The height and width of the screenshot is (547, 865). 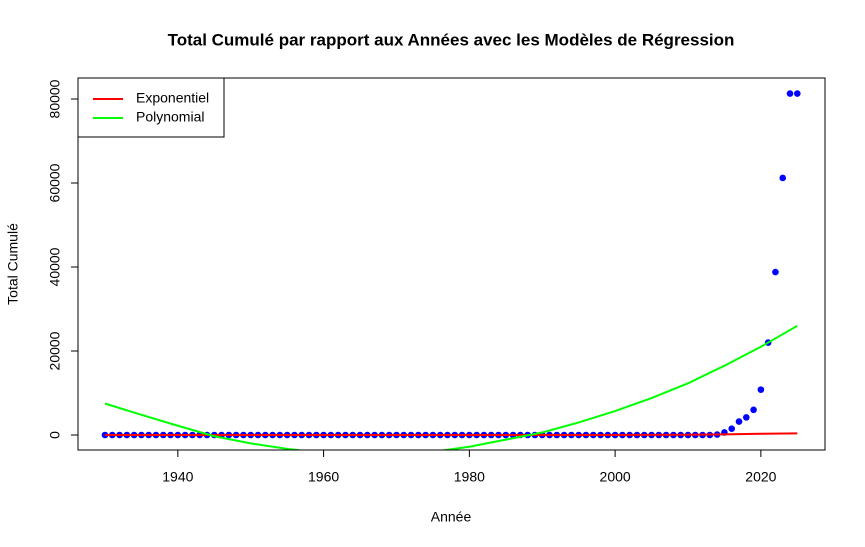 I want to click on y-tick-label: 60000, so click(x=55, y=182).